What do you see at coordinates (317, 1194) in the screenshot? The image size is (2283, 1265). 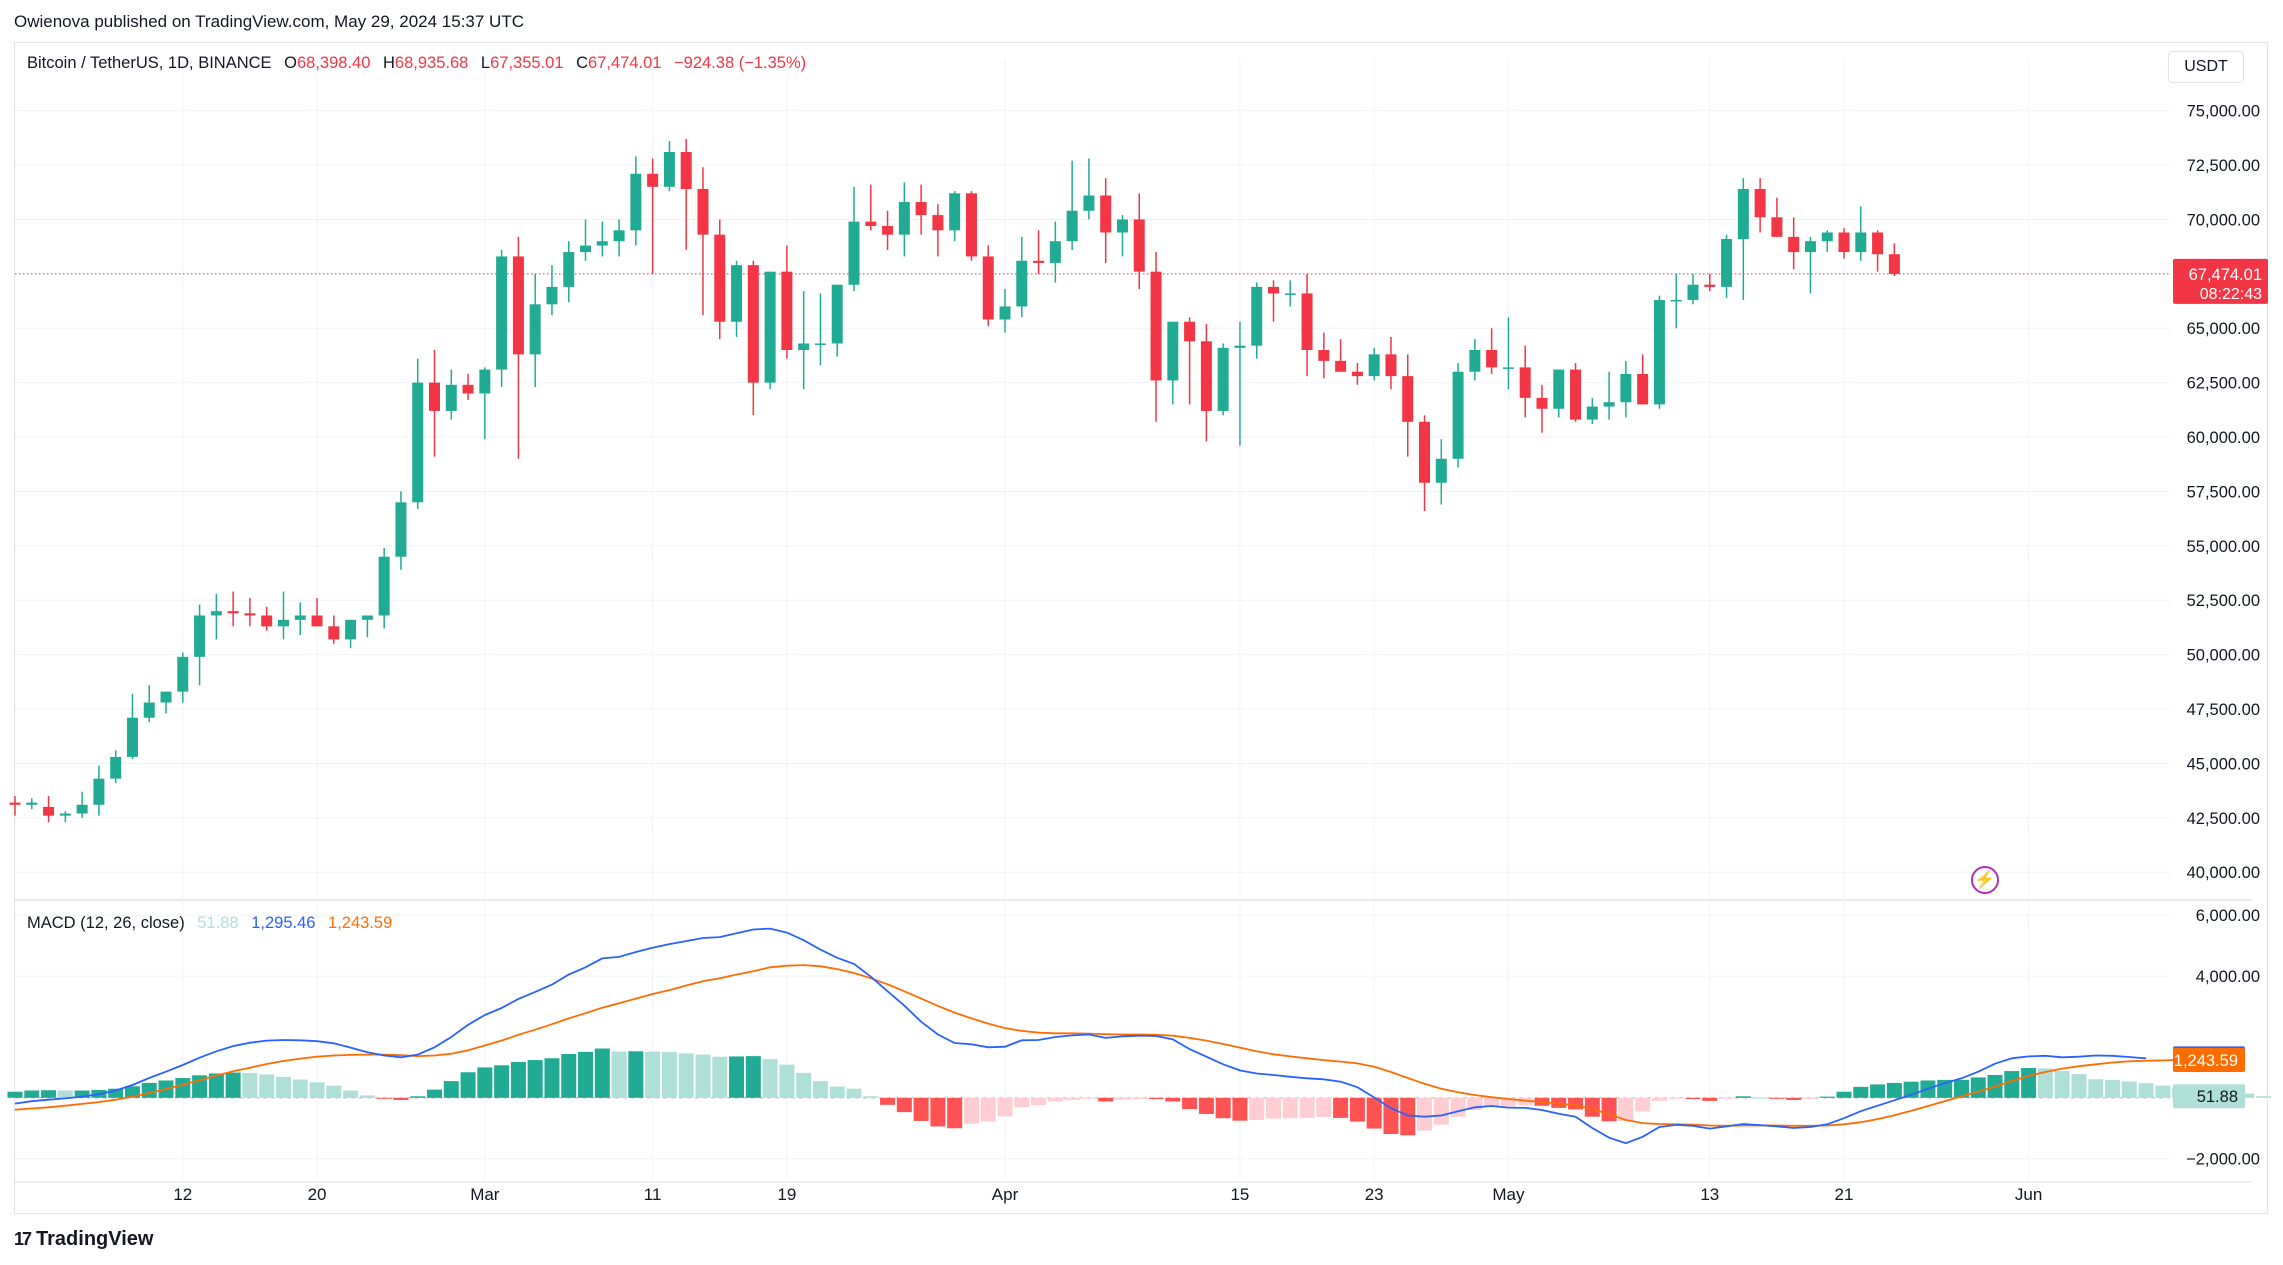 I see `time-tick-label: 20` at bounding box center [317, 1194].